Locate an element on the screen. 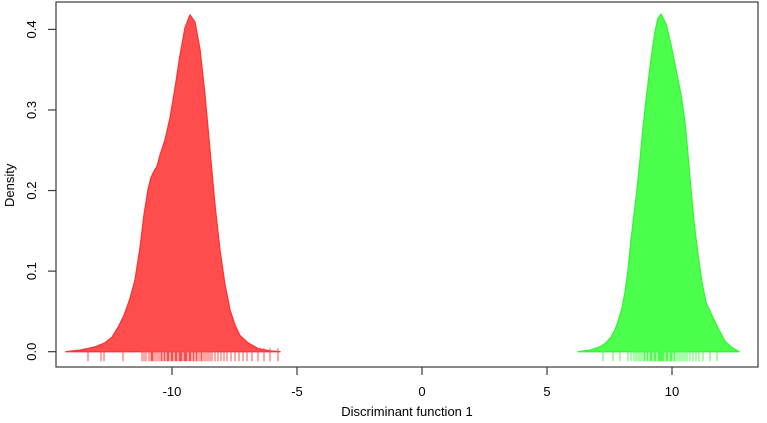  y-axis-tick-label: 0.0 is located at coordinates (31, 352).